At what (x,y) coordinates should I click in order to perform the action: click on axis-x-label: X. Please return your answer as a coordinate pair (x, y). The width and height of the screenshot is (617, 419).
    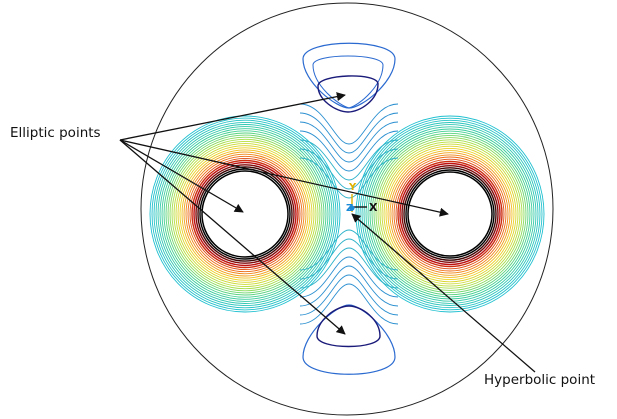
    Looking at the image, I should click on (373, 207).